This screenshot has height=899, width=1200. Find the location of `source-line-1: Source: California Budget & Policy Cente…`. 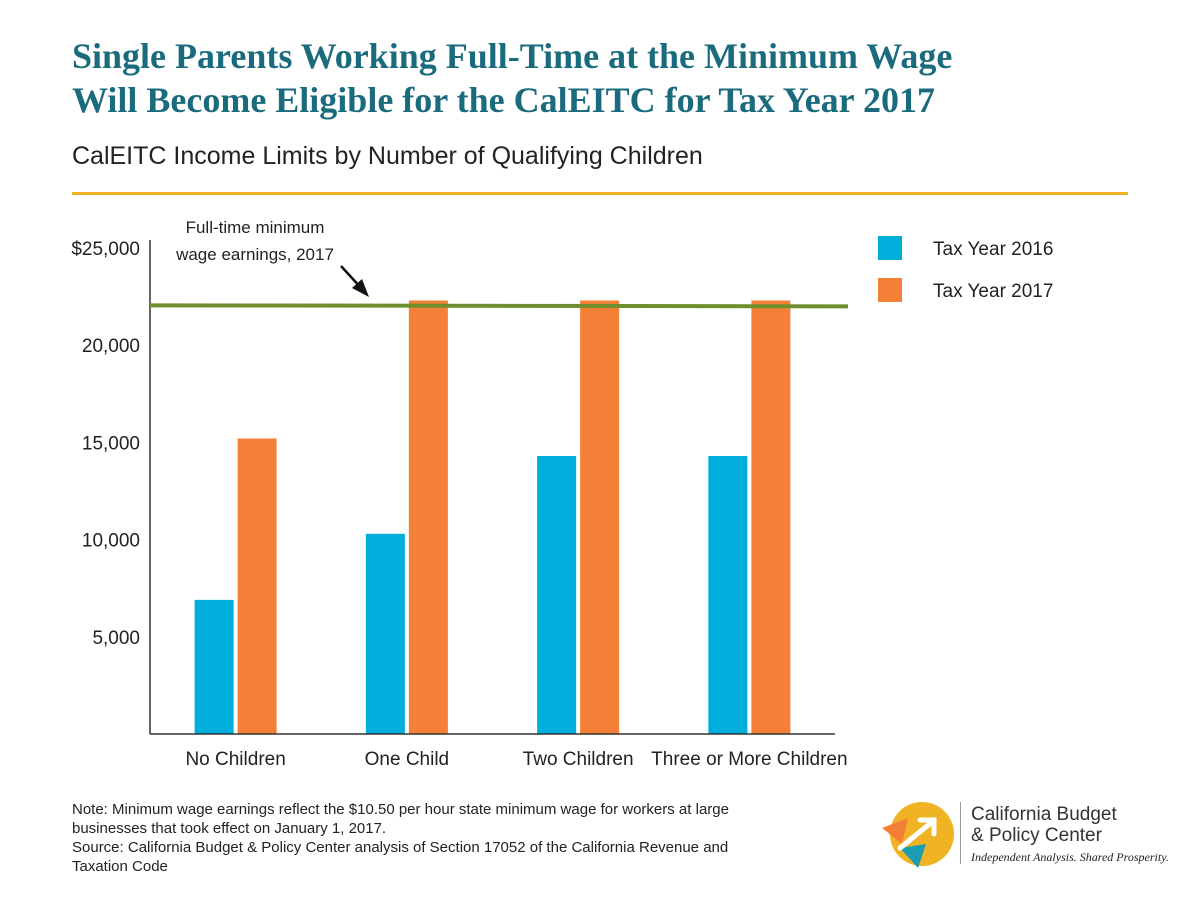

source-line-1: Source: California Budget & Policy Cente… is located at coordinates (400, 847).